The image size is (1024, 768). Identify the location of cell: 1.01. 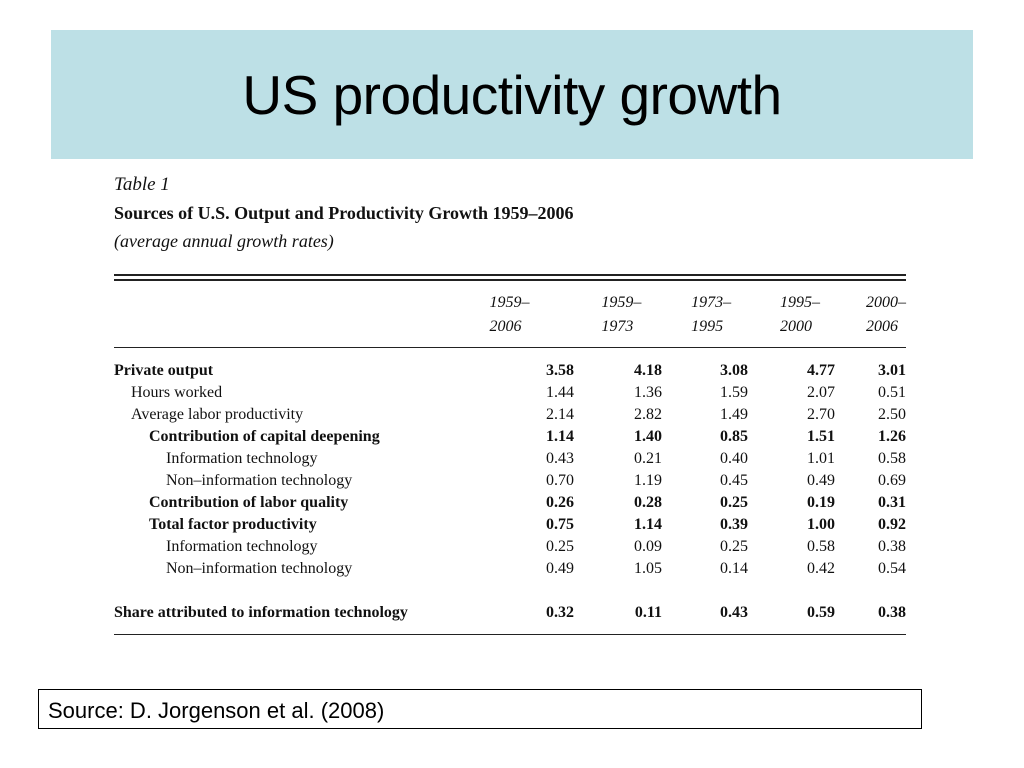
(821, 458).